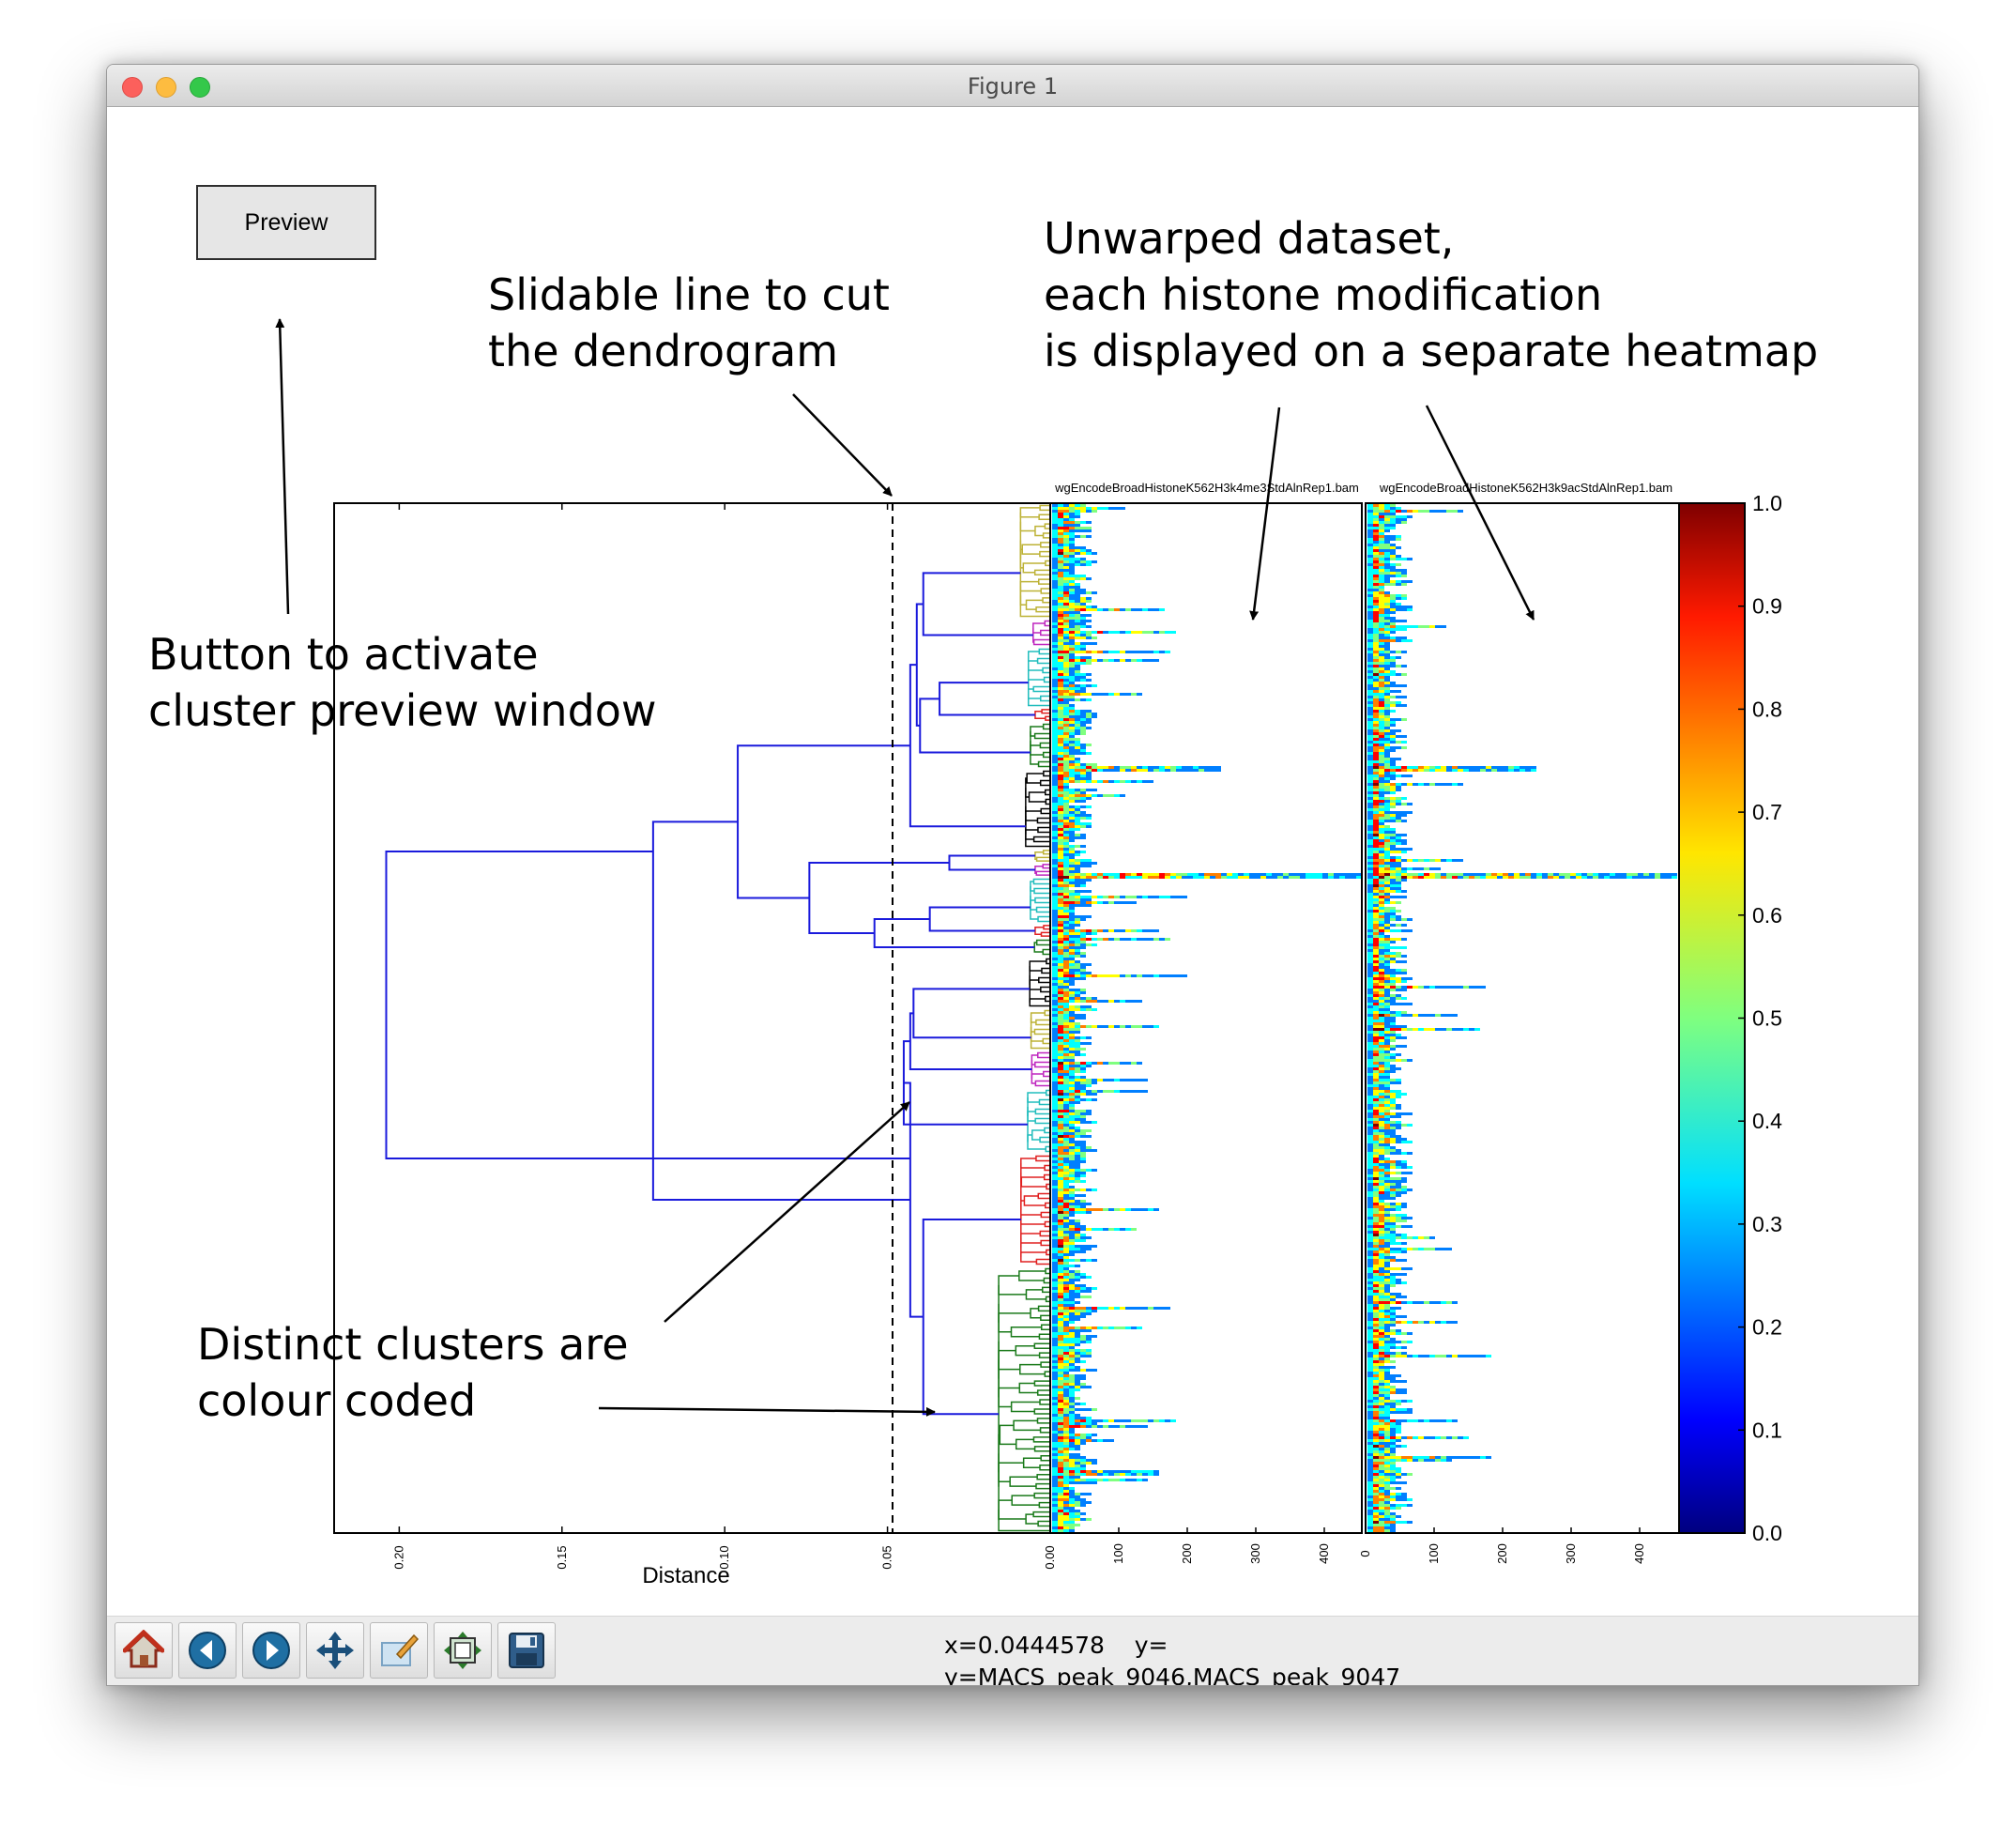 The height and width of the screenshot is (1825, 2016). What do you see at coordinates (1012, 86) in the screenshot?
I see `title-bar: Figure 1` at bounding box center [1012, 86].